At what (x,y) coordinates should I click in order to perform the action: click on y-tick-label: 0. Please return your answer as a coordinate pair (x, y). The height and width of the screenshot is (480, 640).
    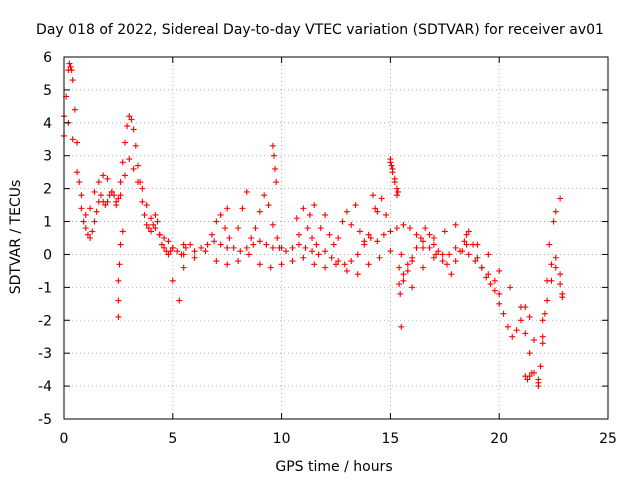
    Looking at the image, I should click on (47, 255).